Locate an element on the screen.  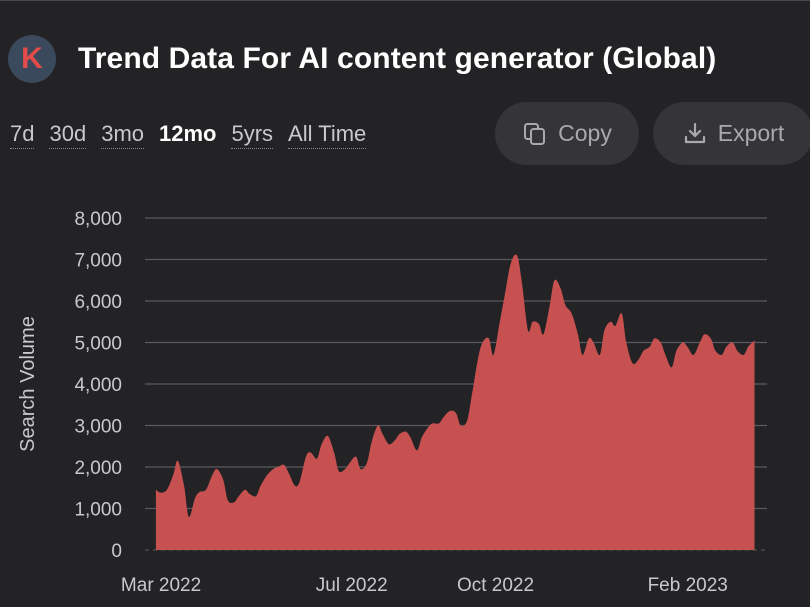
download-icon is located at coordinates (694, 132).